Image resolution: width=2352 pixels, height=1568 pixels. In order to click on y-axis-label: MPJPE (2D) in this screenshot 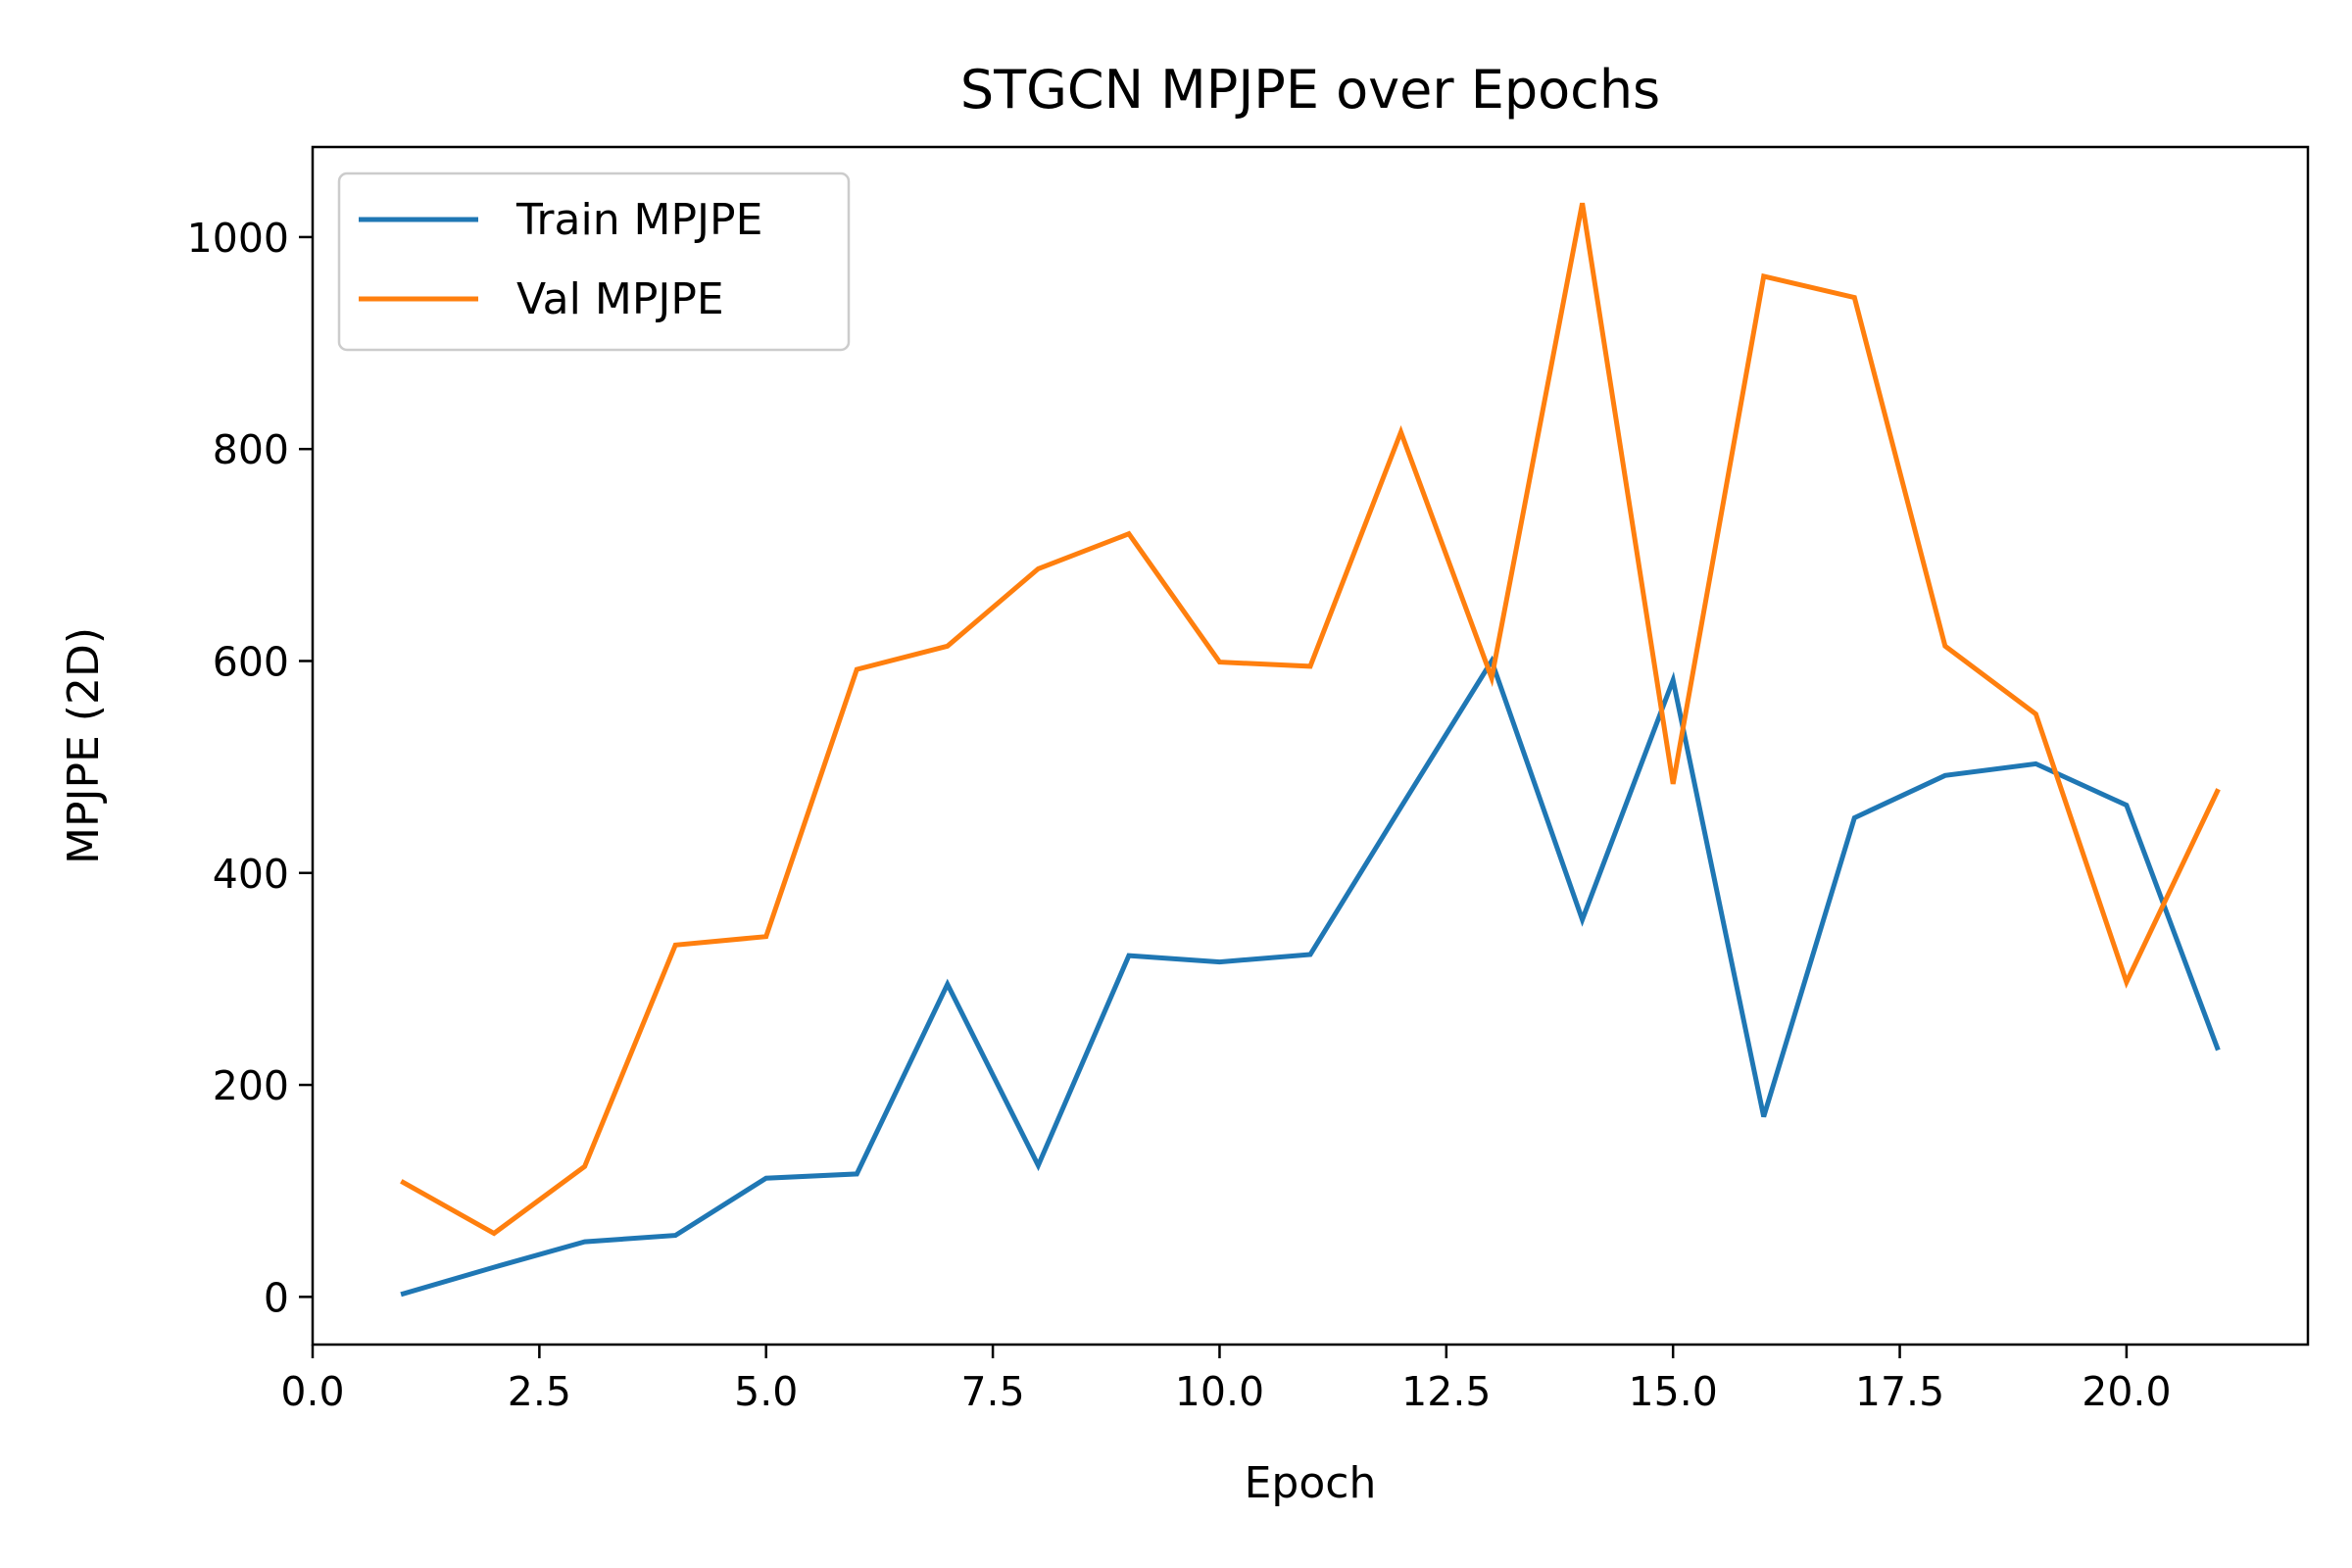, I will do `click(84, 745)`.